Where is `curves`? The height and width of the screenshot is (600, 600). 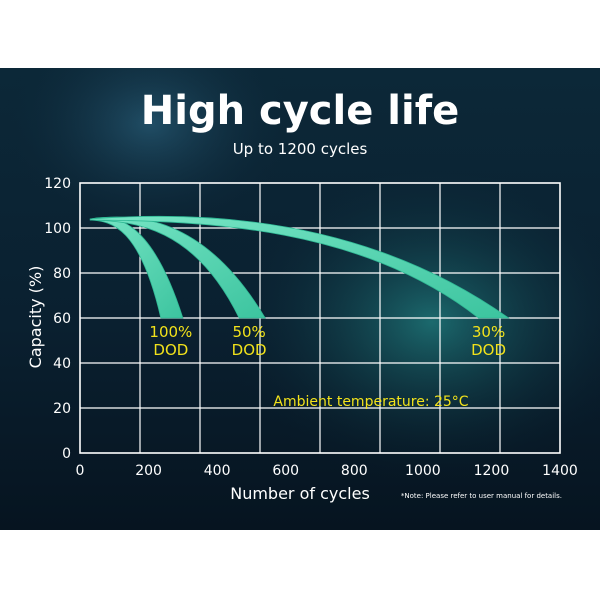 curves is located at coordinates (299, 267).